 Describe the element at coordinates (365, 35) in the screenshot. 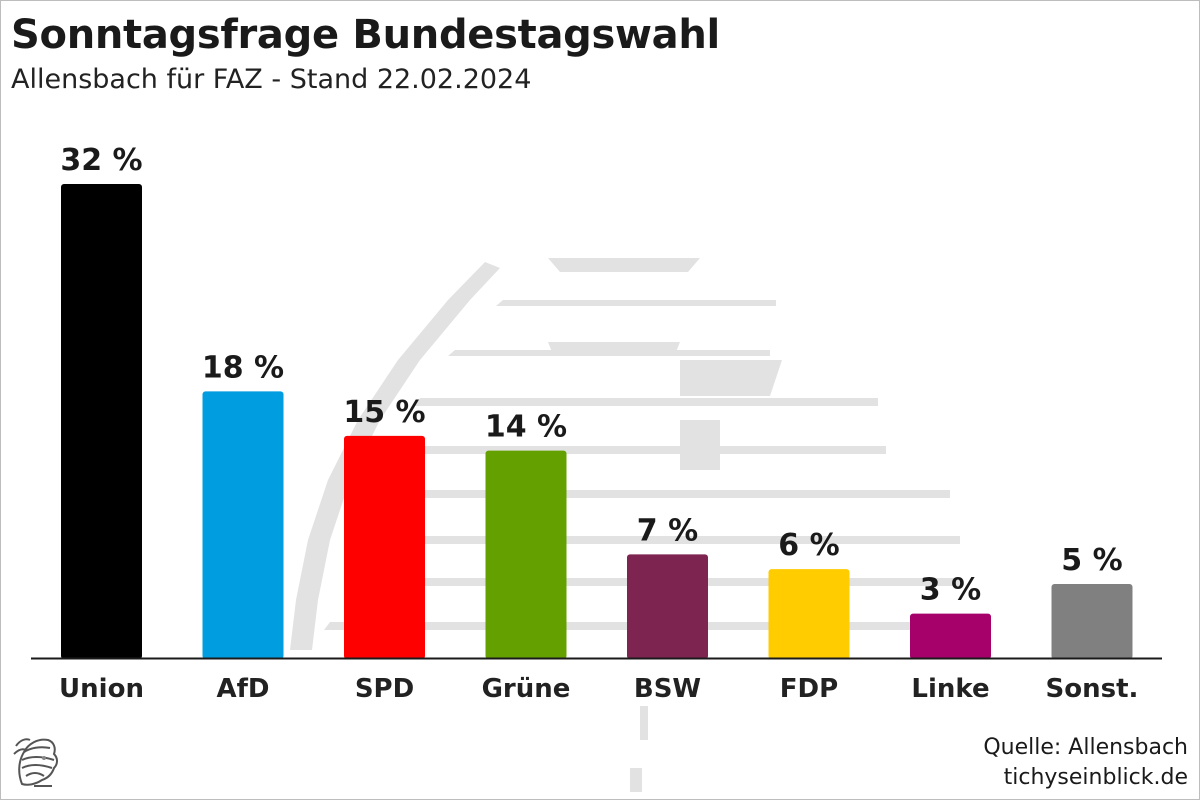

I see `chart-title: Sonntagsfrage Bundestagswahl` at that location.